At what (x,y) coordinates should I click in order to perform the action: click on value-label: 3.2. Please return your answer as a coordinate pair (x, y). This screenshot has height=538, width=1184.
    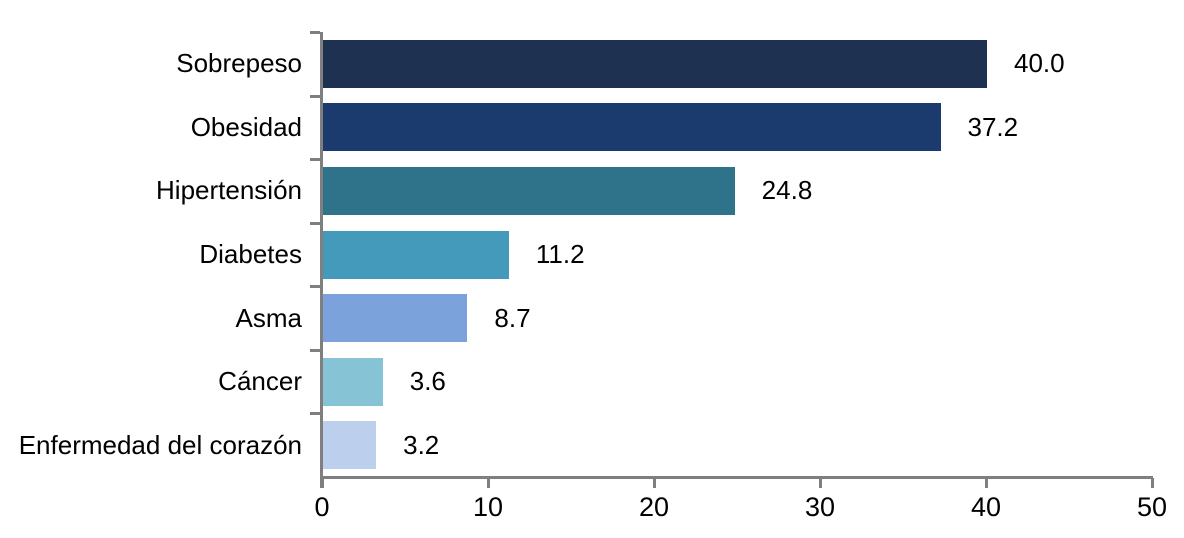
    Looking at the image, I should click on (421, 444).